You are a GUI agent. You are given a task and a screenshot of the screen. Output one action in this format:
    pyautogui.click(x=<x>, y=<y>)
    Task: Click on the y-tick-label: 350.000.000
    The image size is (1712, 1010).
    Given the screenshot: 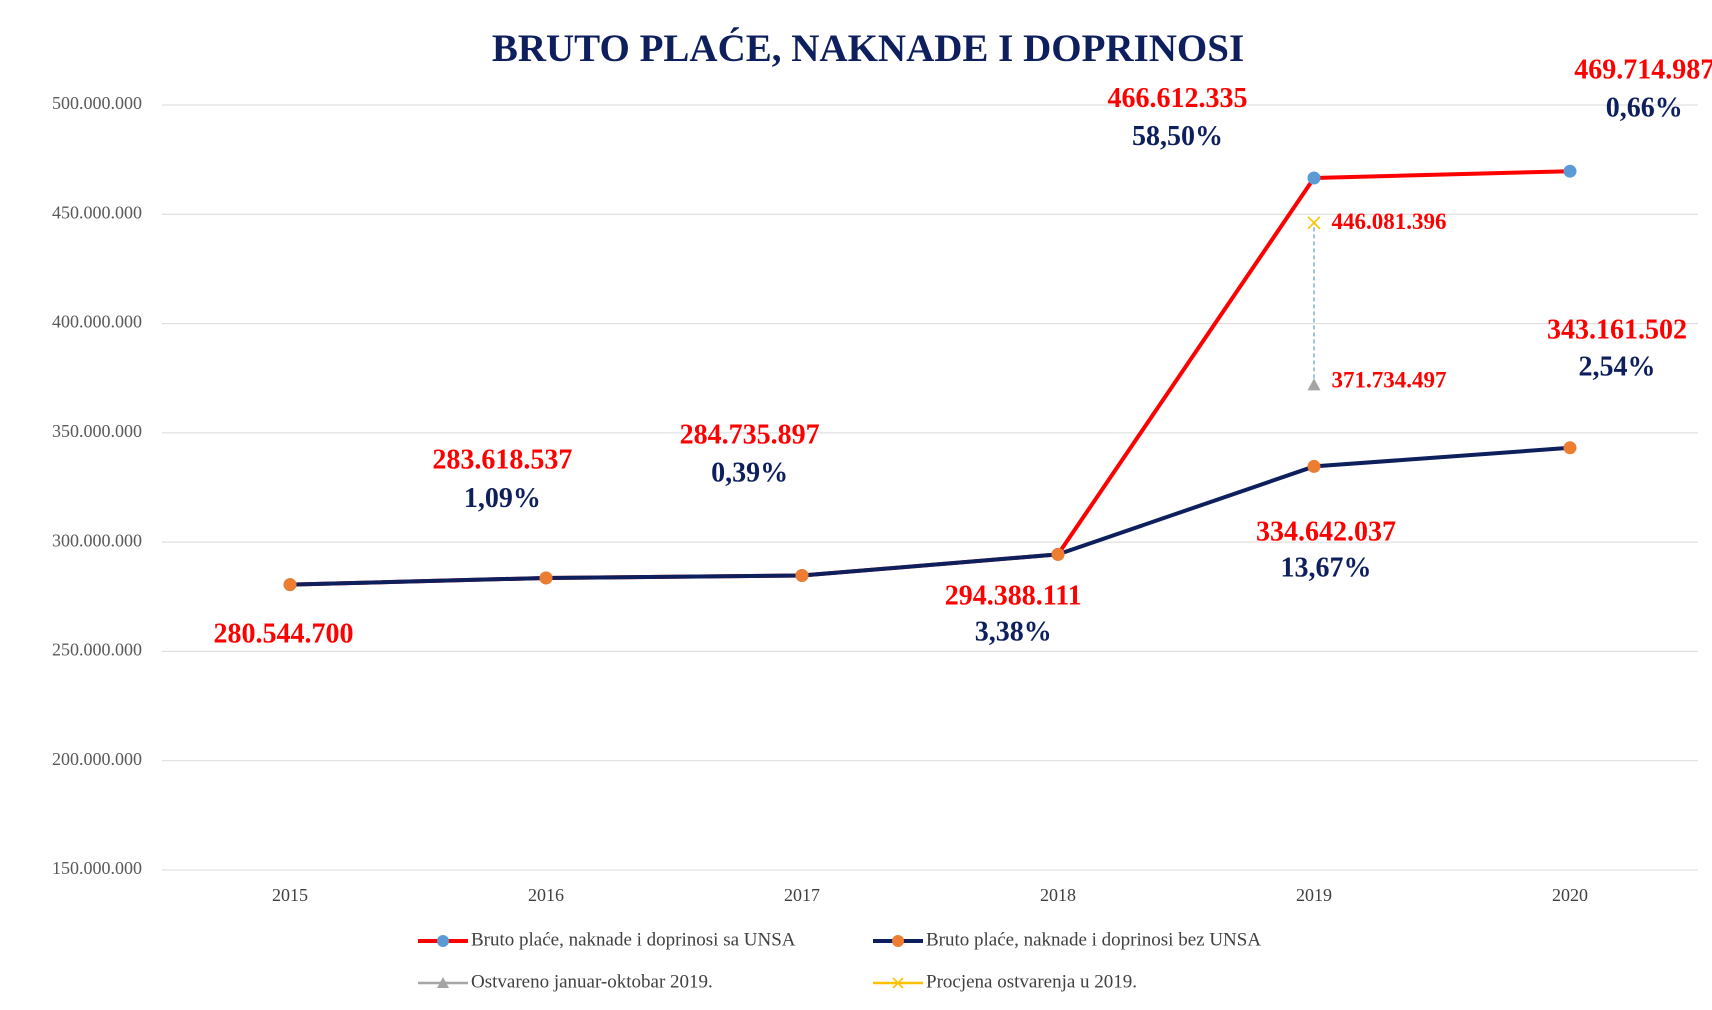 What is the action you would take?
    pyautogui.click(x=97, y=431)
    